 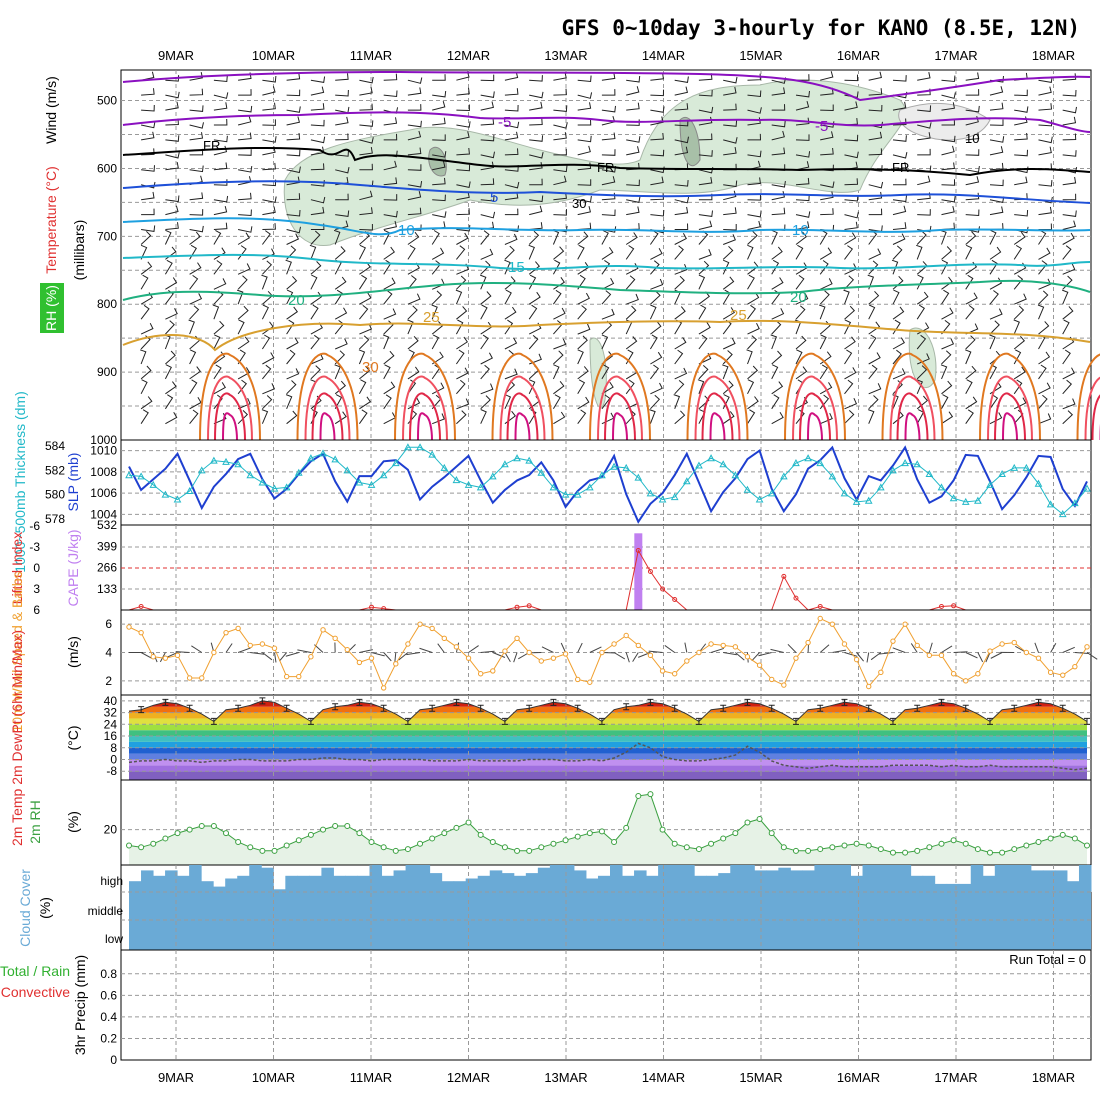 What do you see at coordinates (370, 367) in the screenshot?
I see `contour-label-plus30: 30` at bounding box center [370, 367].